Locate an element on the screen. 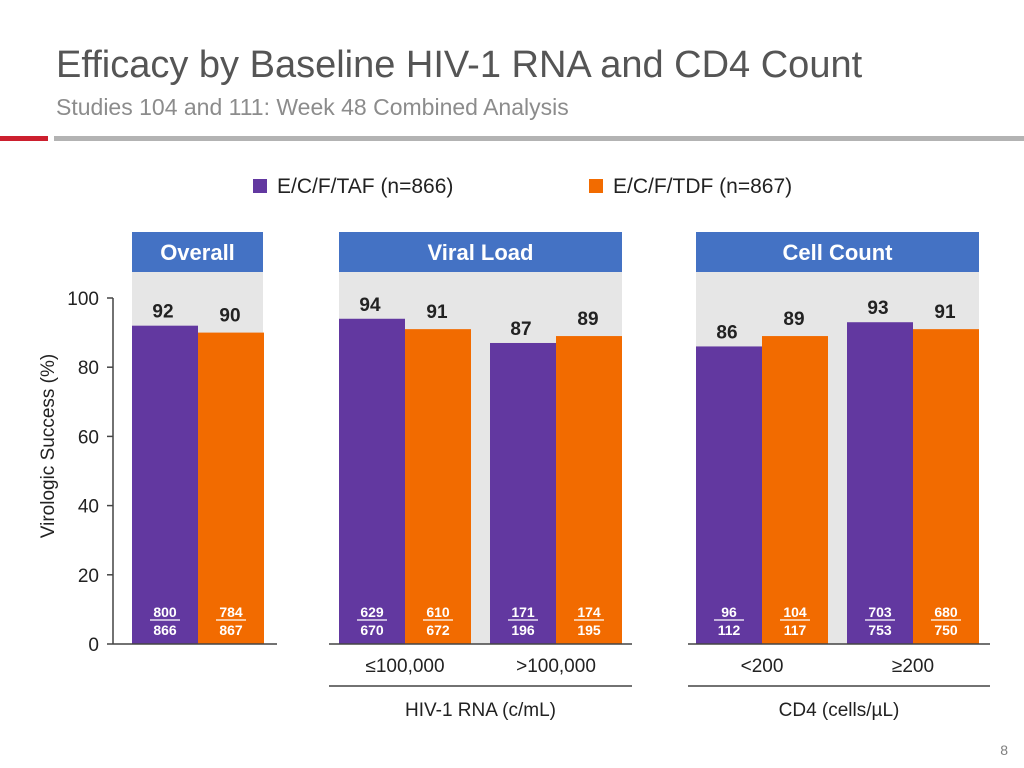 This screenshot has height=768, width=1024. bar-value-label: 92 is located at coordinates (162, 312).